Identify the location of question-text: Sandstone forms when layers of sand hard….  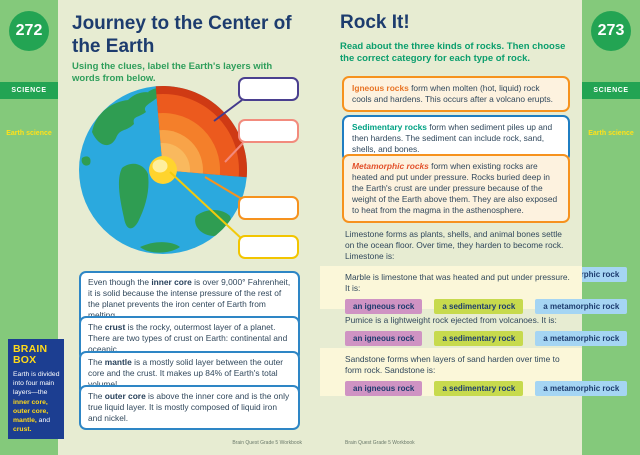
(452, 364).